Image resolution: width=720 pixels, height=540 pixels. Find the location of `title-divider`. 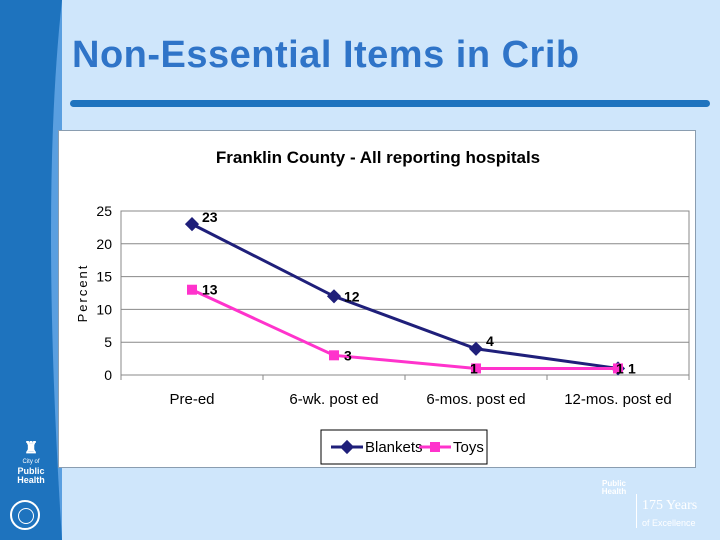

title-divider is located at coordinates (390, 103).